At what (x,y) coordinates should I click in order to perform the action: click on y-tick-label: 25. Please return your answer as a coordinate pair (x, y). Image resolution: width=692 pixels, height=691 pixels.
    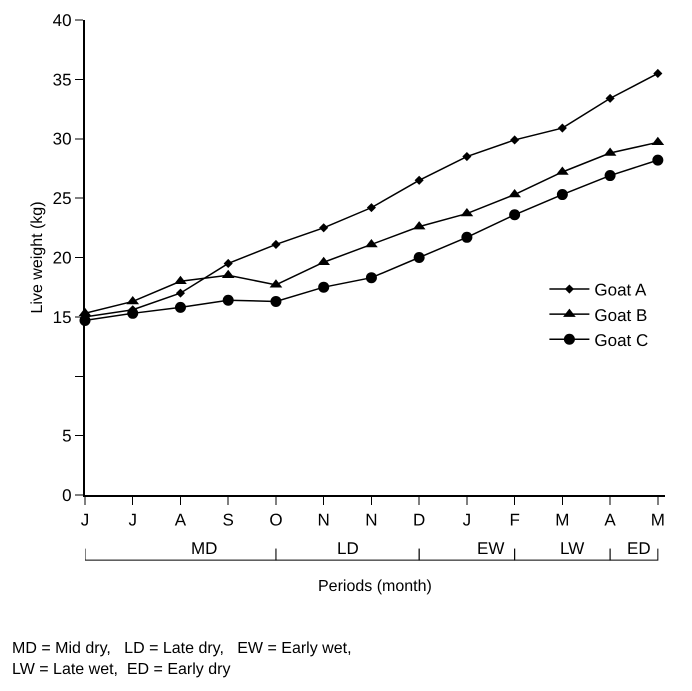
    Looking at the image, I should click on (62, 198).